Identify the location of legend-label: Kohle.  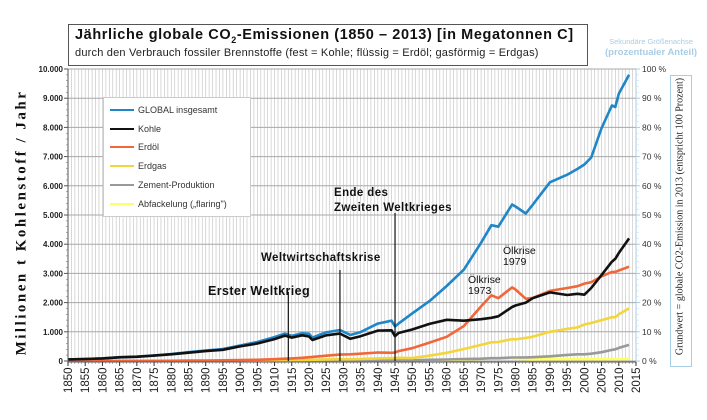
(150, 129).